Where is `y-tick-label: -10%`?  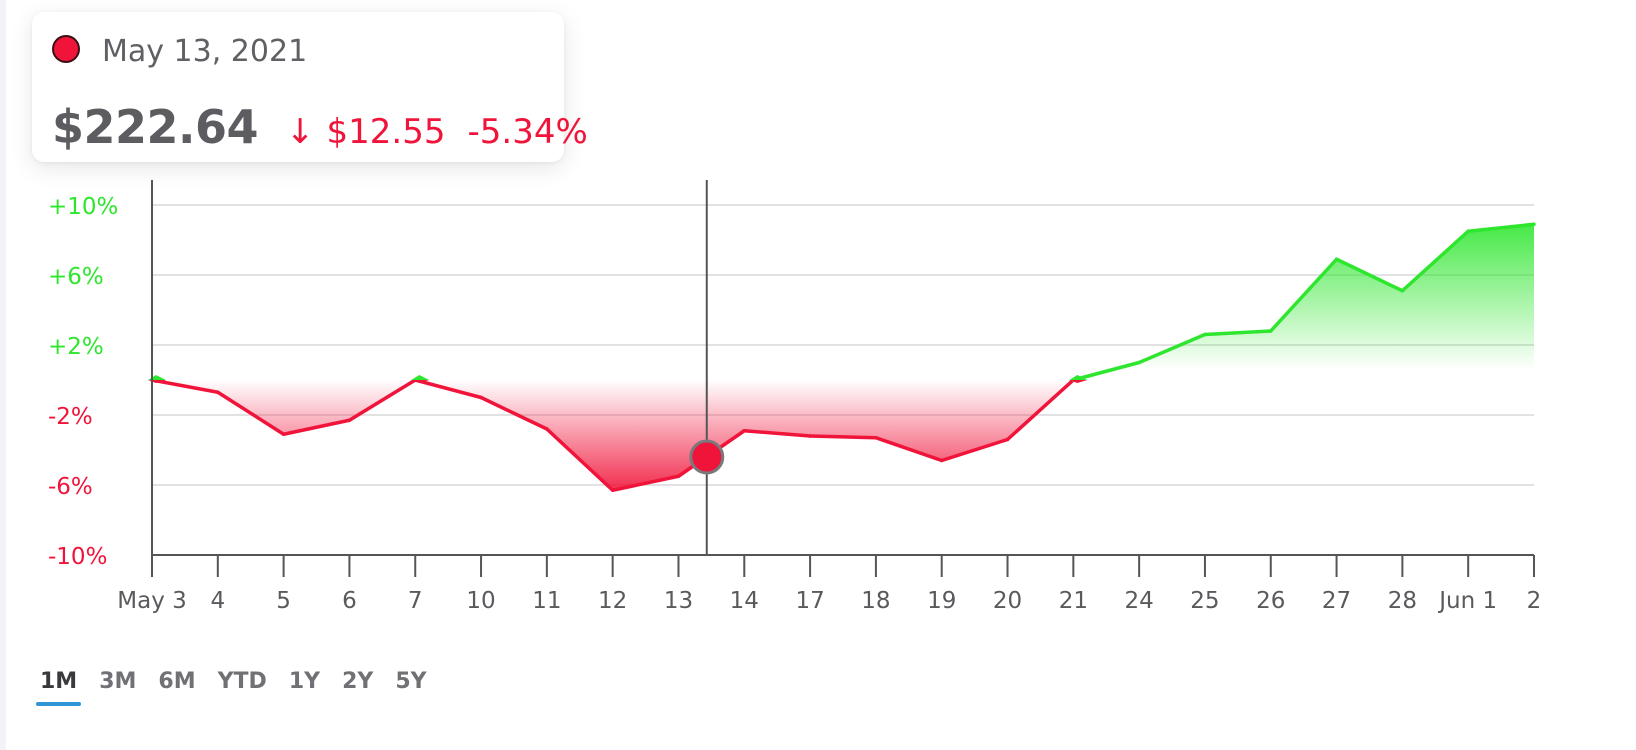 y-tick-label: -10% is located at coordinates (77, 557).